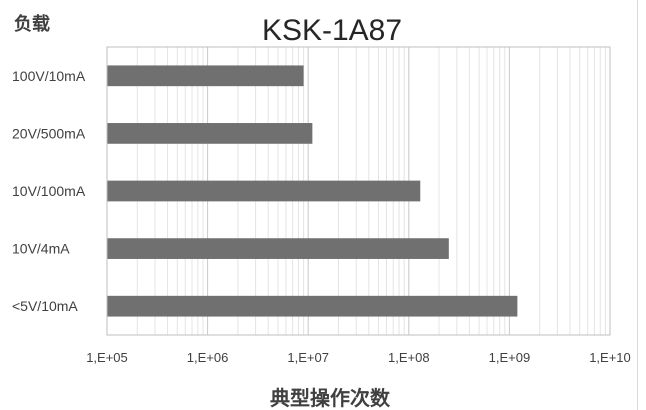  I want to click on chart-title: KSK-1A87, so click(332, 30).